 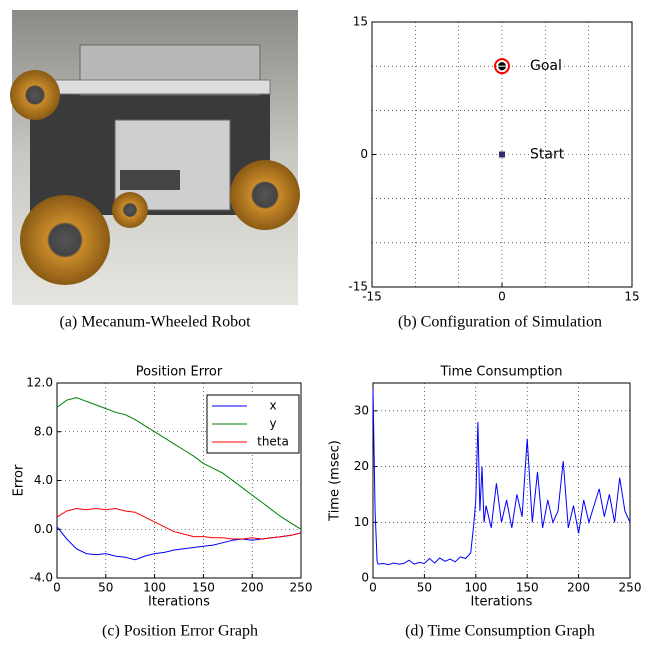 I want to click on legend-label: y, so click(x=272, y=424).